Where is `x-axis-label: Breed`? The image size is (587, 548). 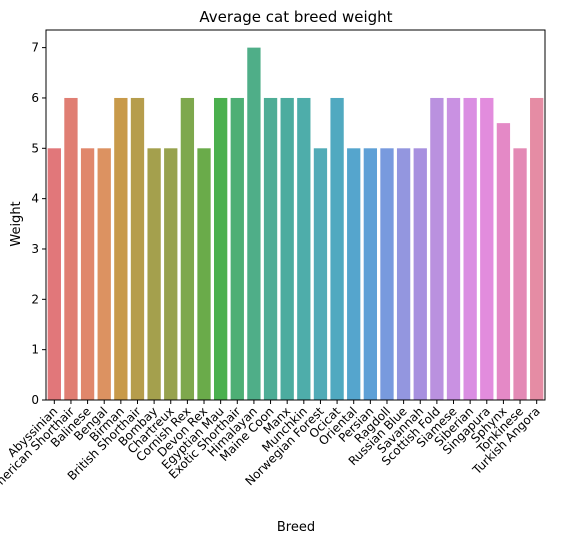 x-axis-label: Breed is located at coordinates (296, 527).